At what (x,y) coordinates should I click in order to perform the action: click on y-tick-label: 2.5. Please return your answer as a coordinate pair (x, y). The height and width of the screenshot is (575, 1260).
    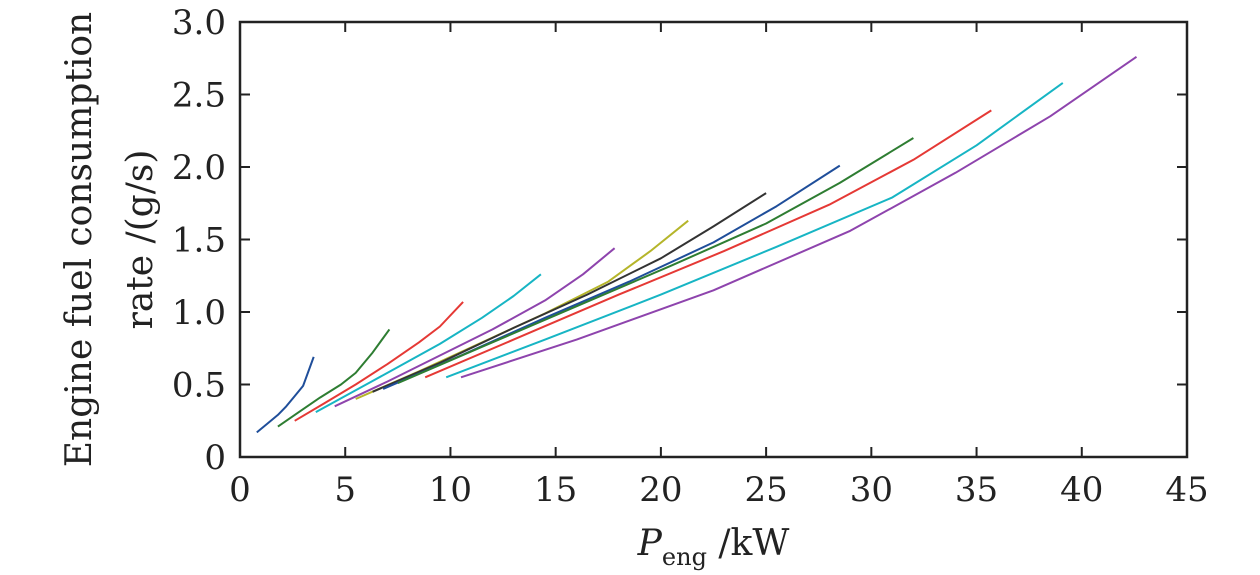
    Looking at the image, I should click on (199, 96).